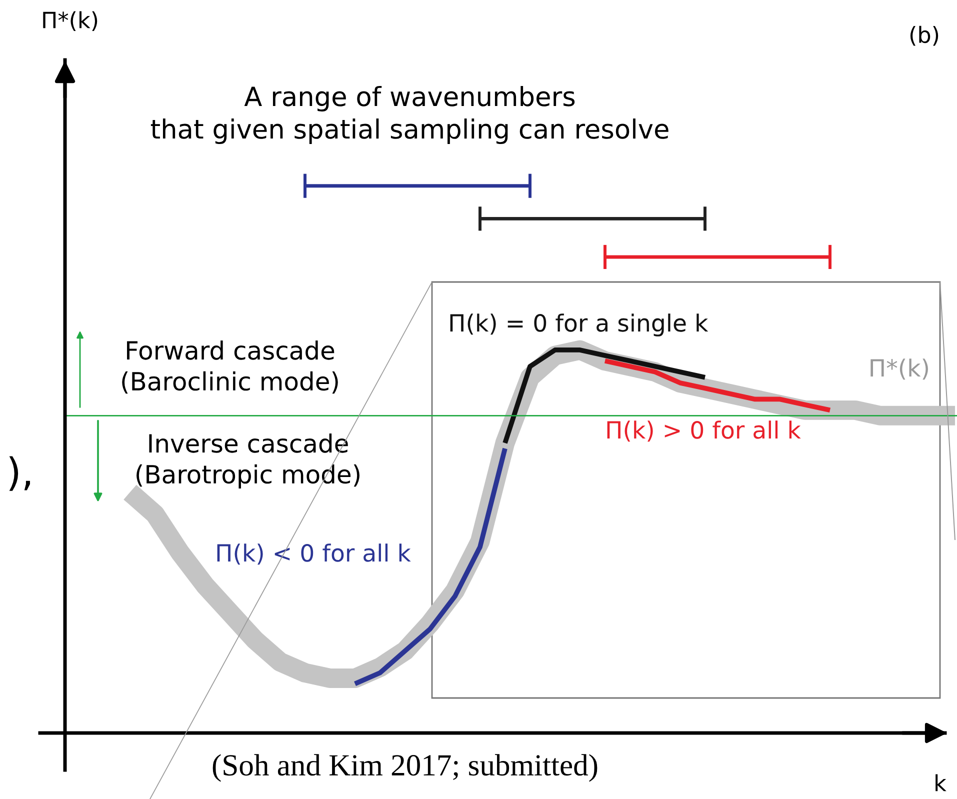 This screenshot has width=957, height=799. I want to click on text: A range of wavenumbers that given spatial sampling can resolve, so click(409, 115).